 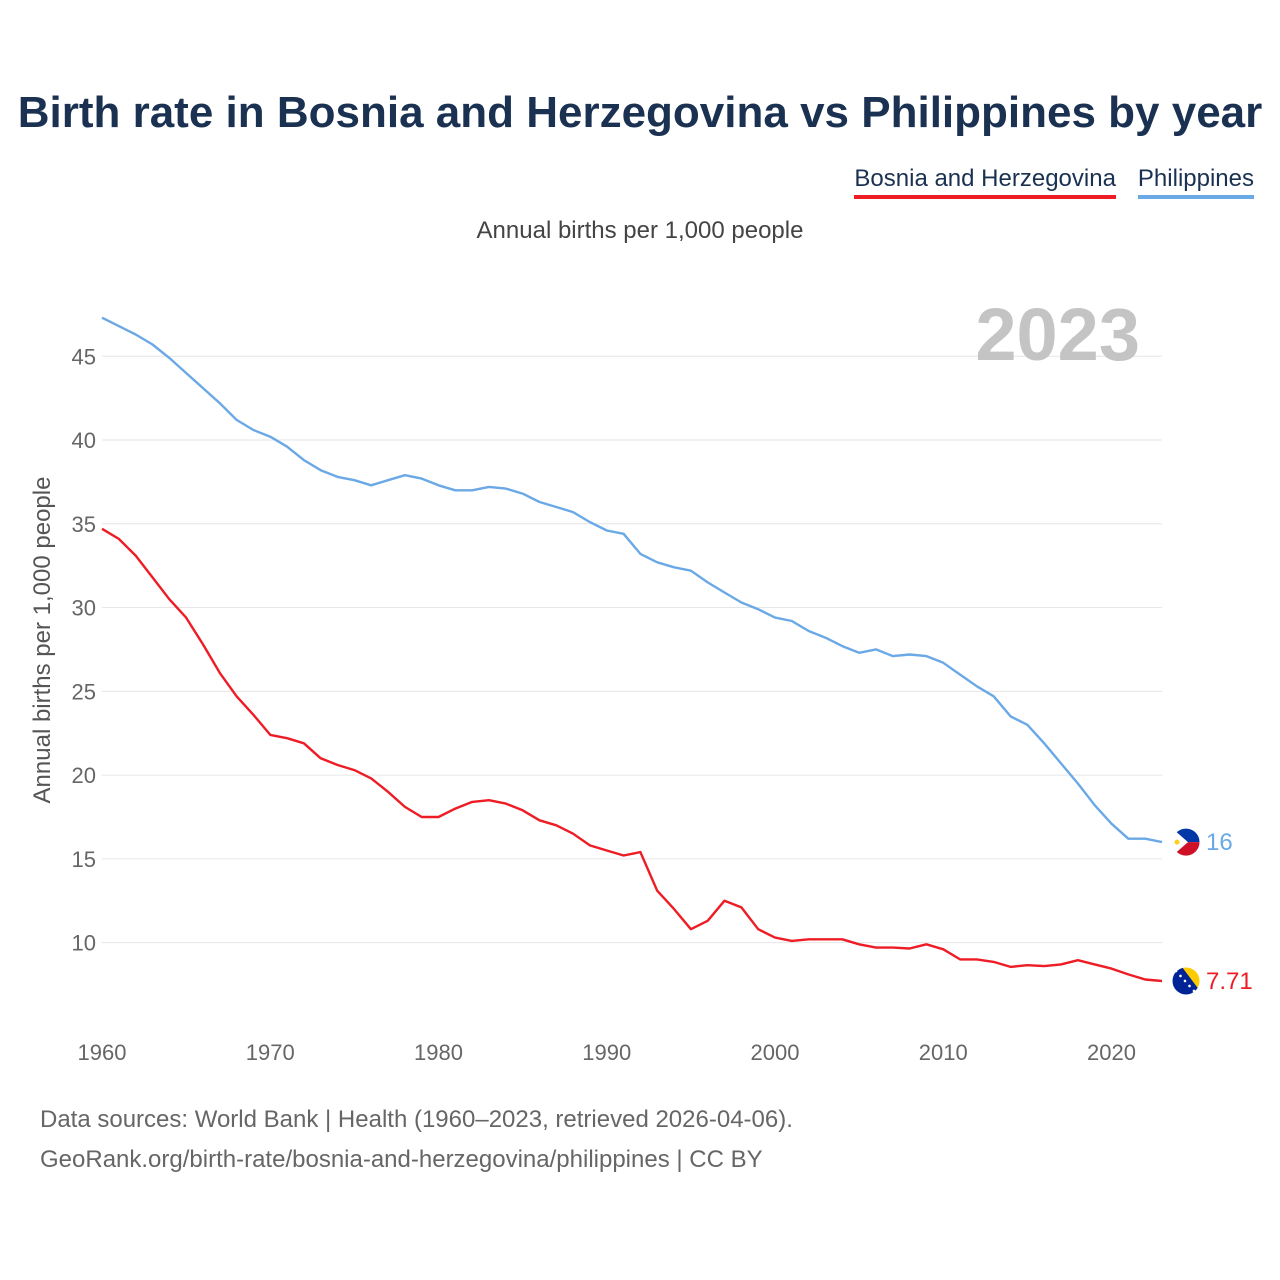 What do you see at coordinates (102, 1052) in the screenshot?
I see `x-tick-label: 1960` at bounding box center [102, 1052].